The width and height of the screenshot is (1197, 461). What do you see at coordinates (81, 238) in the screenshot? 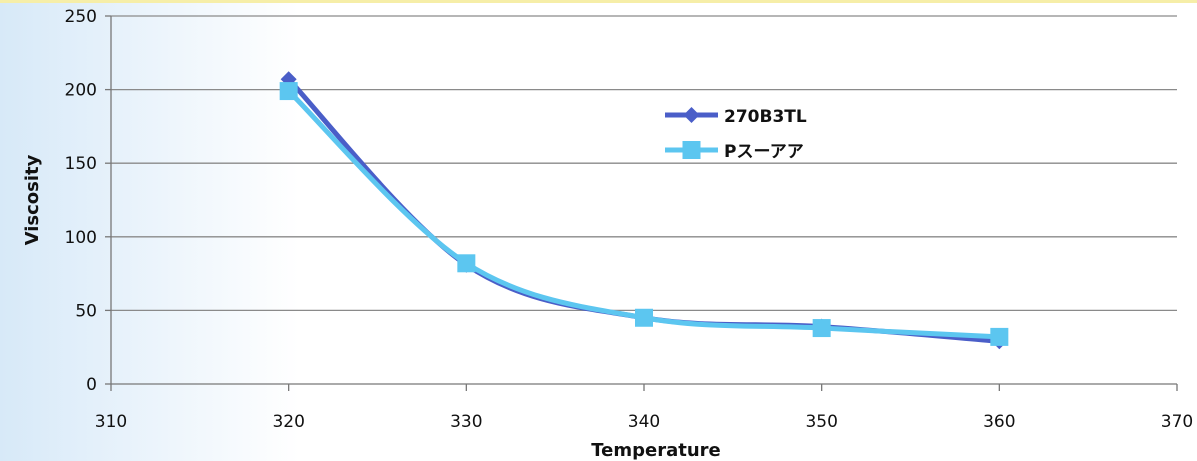
I see `y-tick-label: 100` at bounding box center [81, 238].